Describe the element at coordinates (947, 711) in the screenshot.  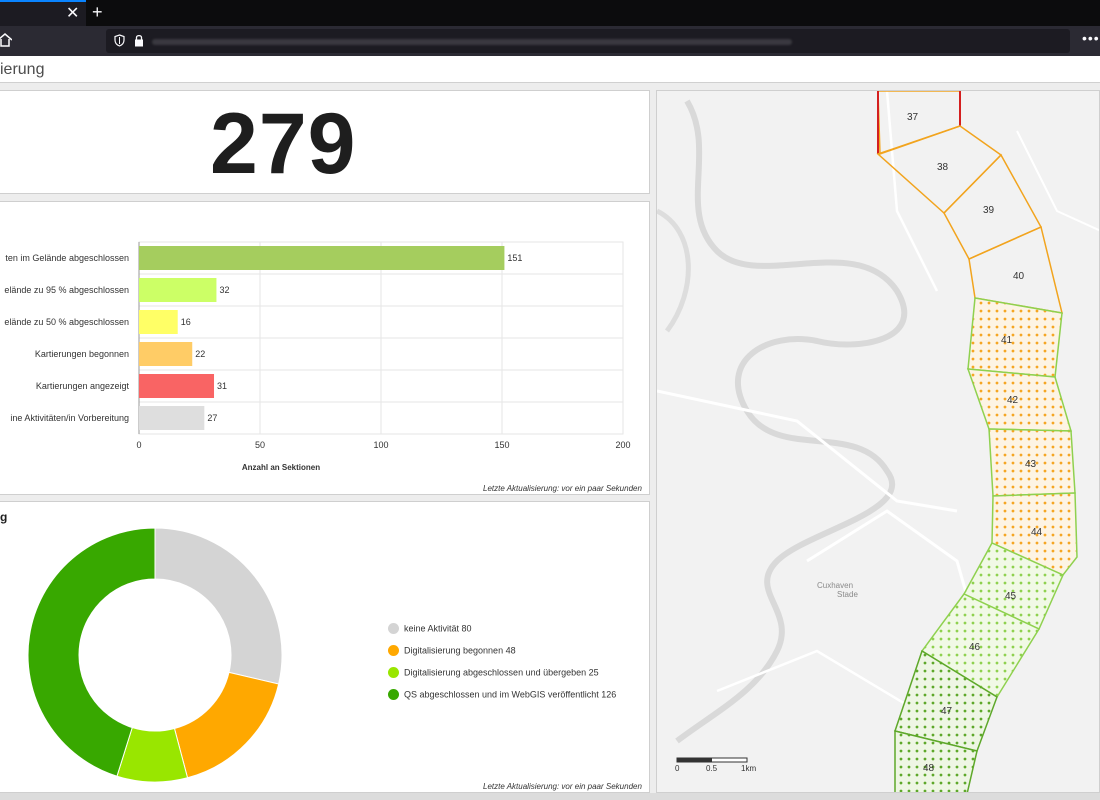
I see `section-label: 47` at that location.